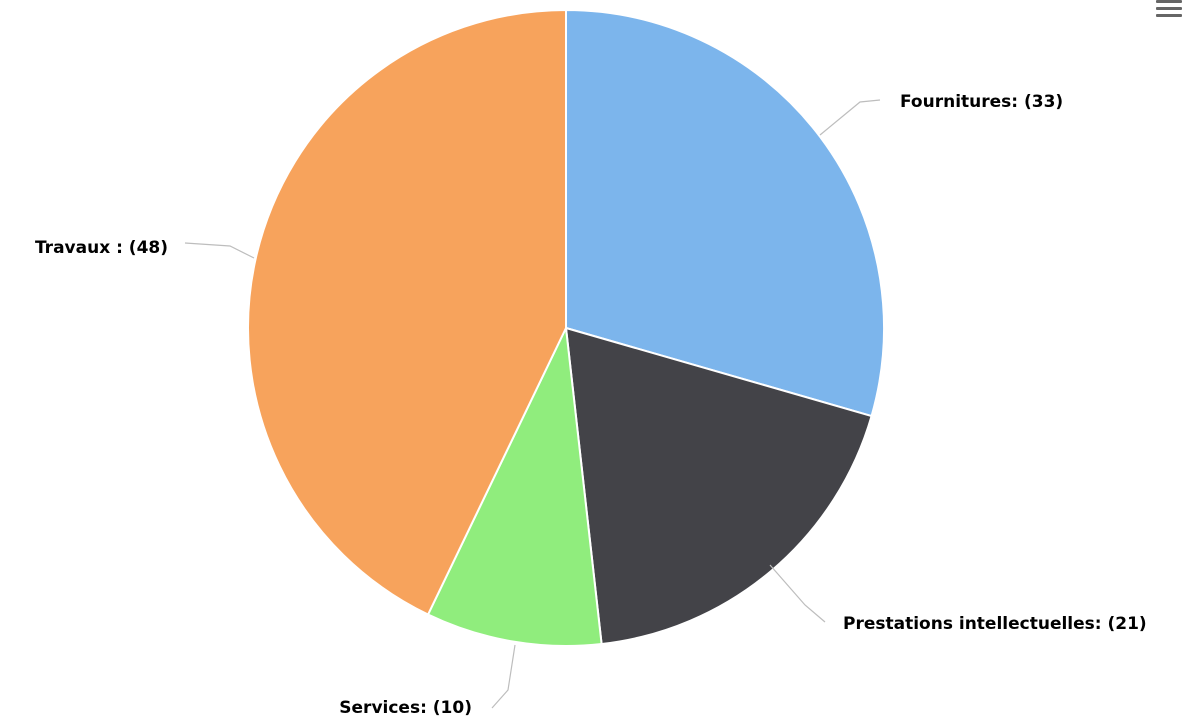  What do you see at coordinates (995, 624) in the screenshot?
I see `data-label-prestations-intellectuelles: Prestations intellectuelles: (21)` at bounding box center [995, 624].